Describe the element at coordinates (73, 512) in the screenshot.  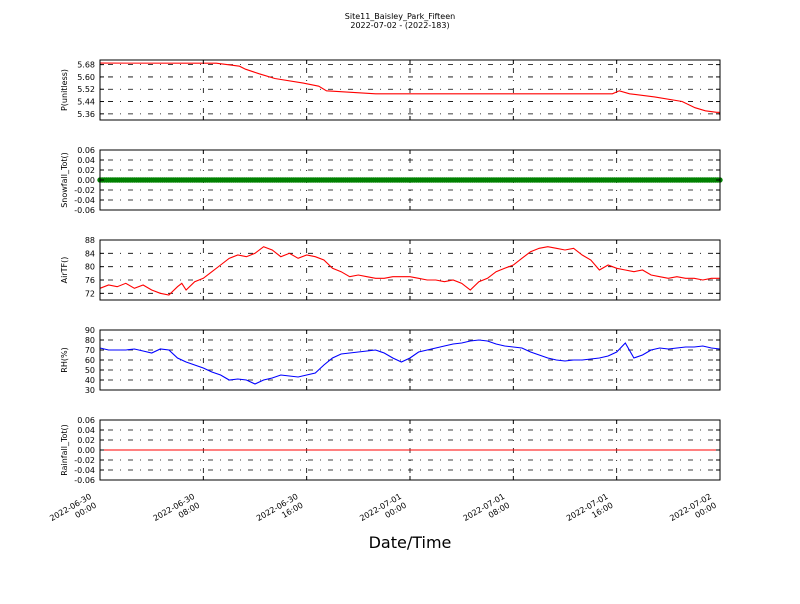
I see `x-tick-label: 2022-06-3000:00` at that location.